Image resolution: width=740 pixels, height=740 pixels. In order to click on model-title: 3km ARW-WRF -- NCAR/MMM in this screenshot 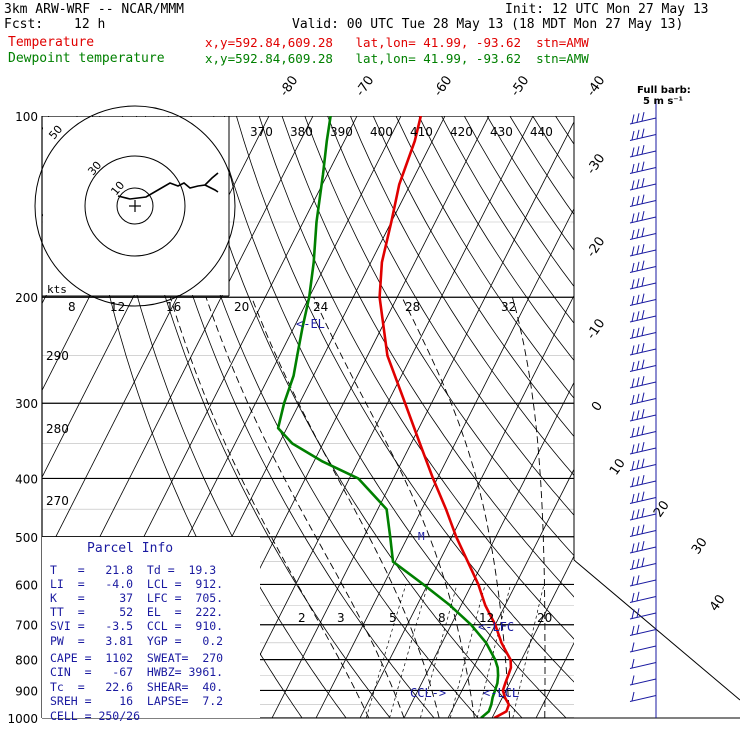, I will do `click(94, 9)`.